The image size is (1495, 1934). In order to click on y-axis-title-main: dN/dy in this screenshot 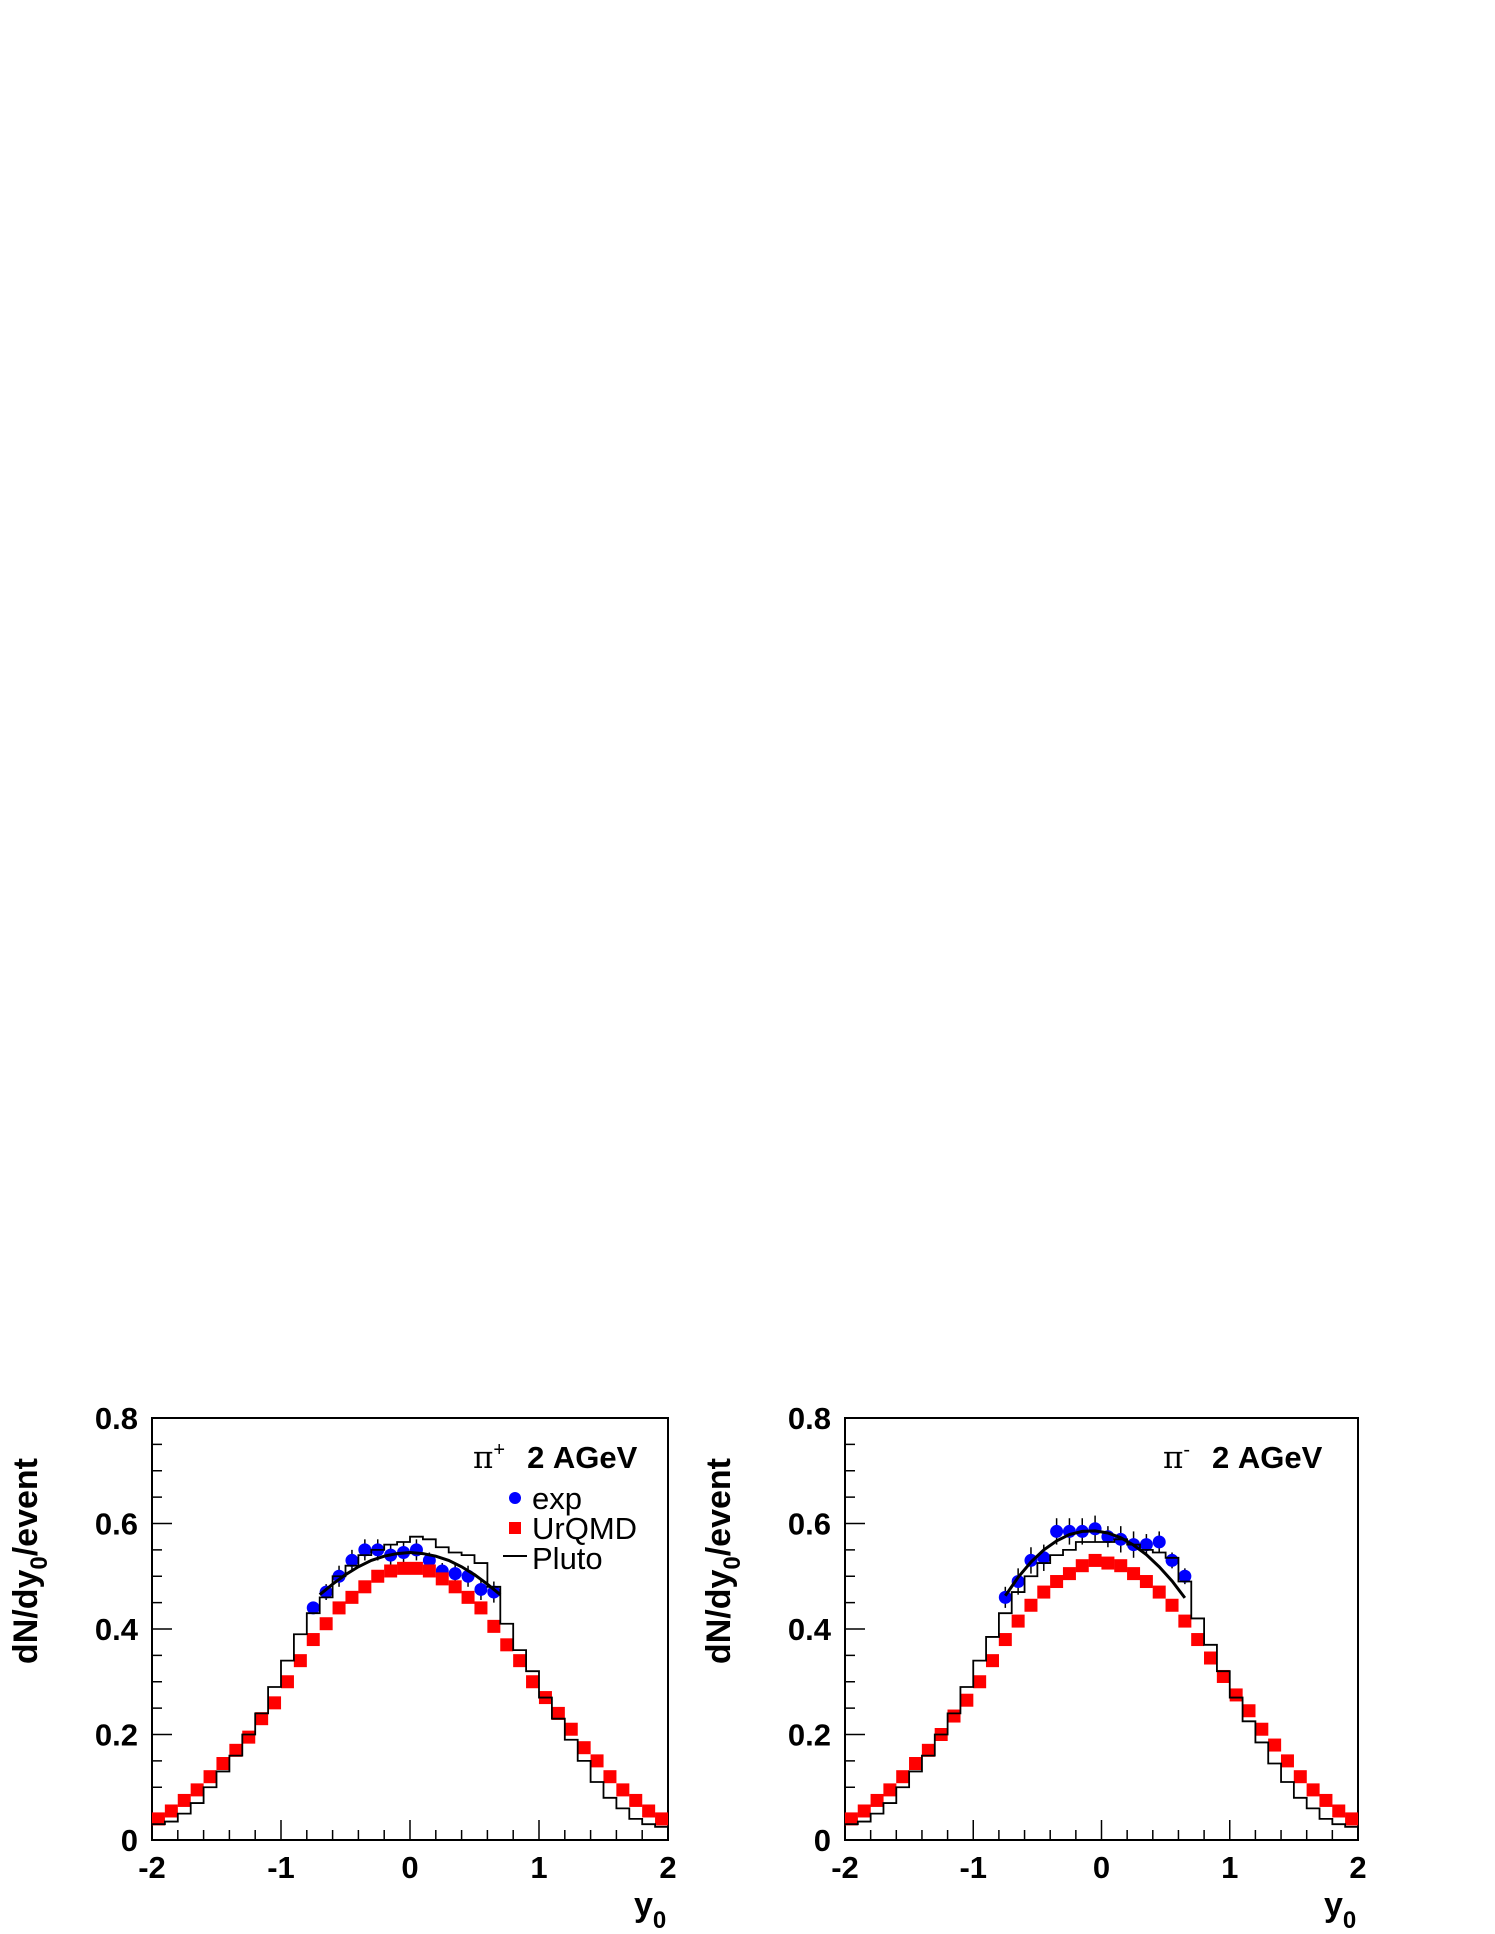, I will do `click(719, 1617)`.